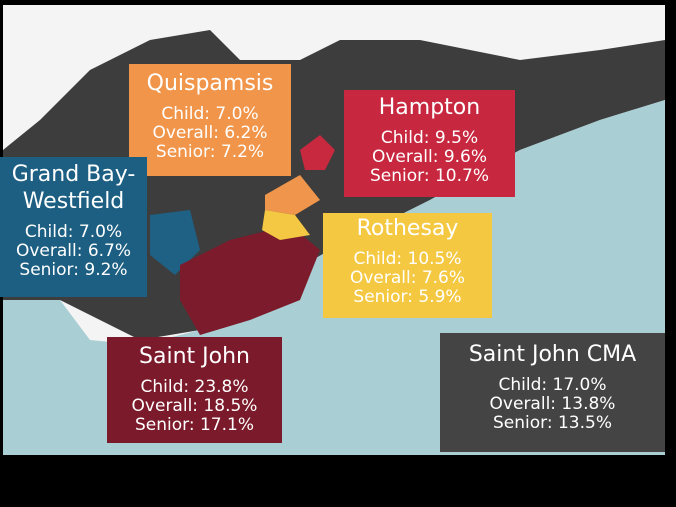 The height and width of the screenshot is (507, 676). What do you see at coordinates (429, 138) in the screenshot?
I see `region-stat: Child: 9.5%` at bounding box center [429, 138].